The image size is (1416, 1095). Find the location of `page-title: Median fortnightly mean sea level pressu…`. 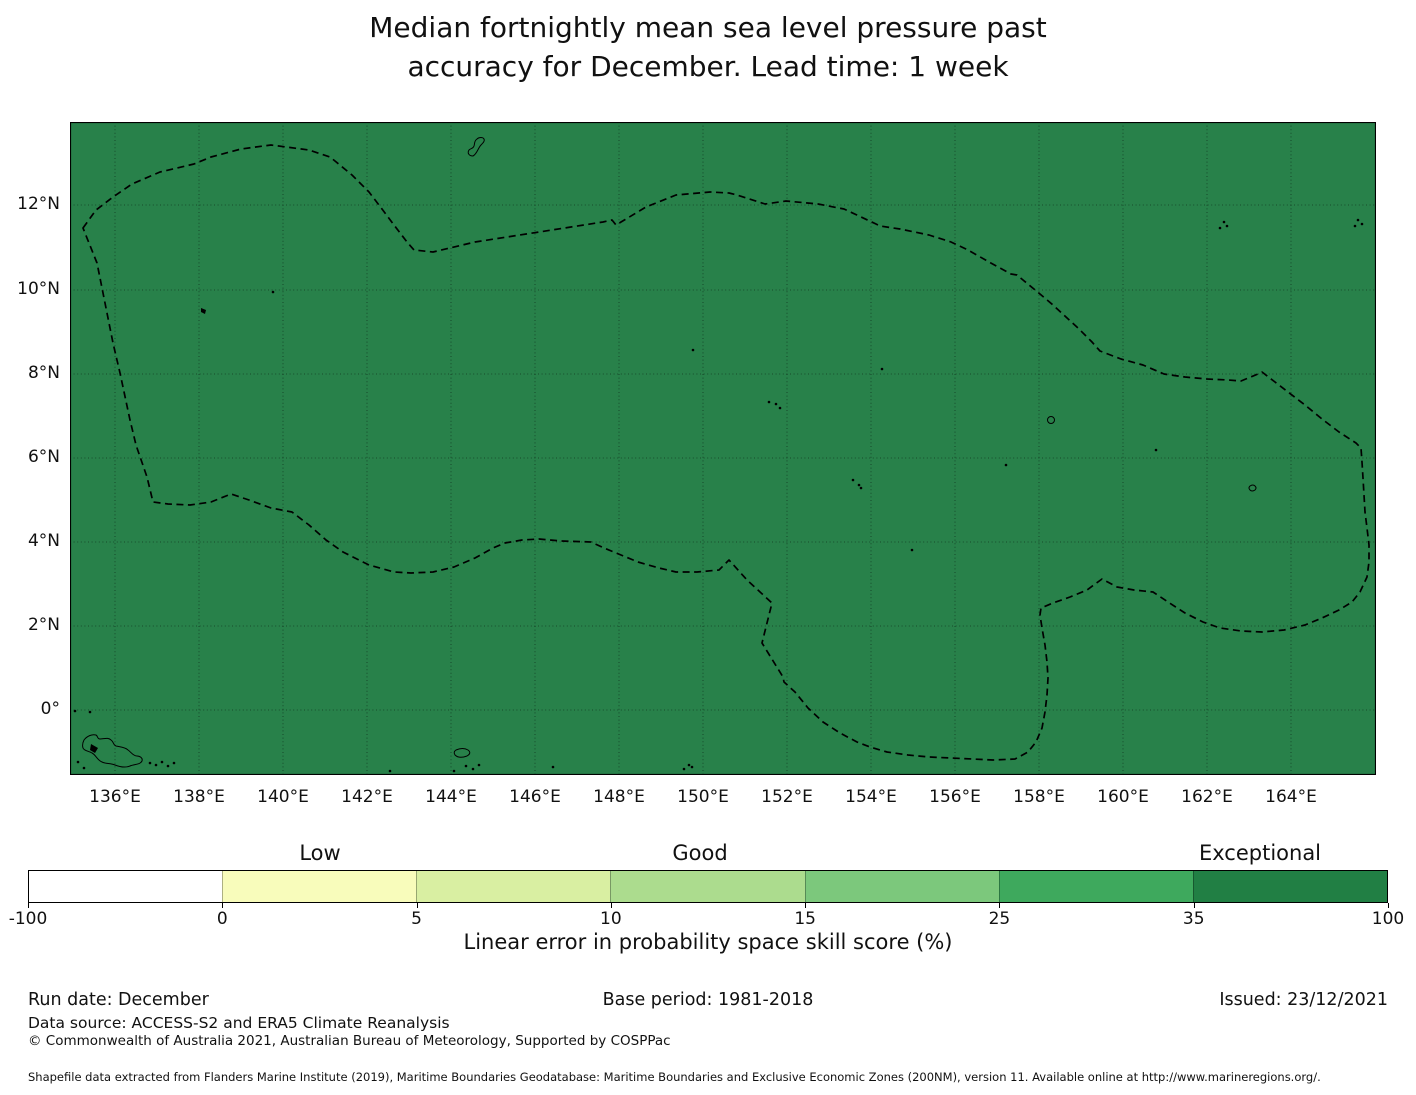

page-title: Median fortnightly mean sea level pressu… is located at coordinates (708, 47).